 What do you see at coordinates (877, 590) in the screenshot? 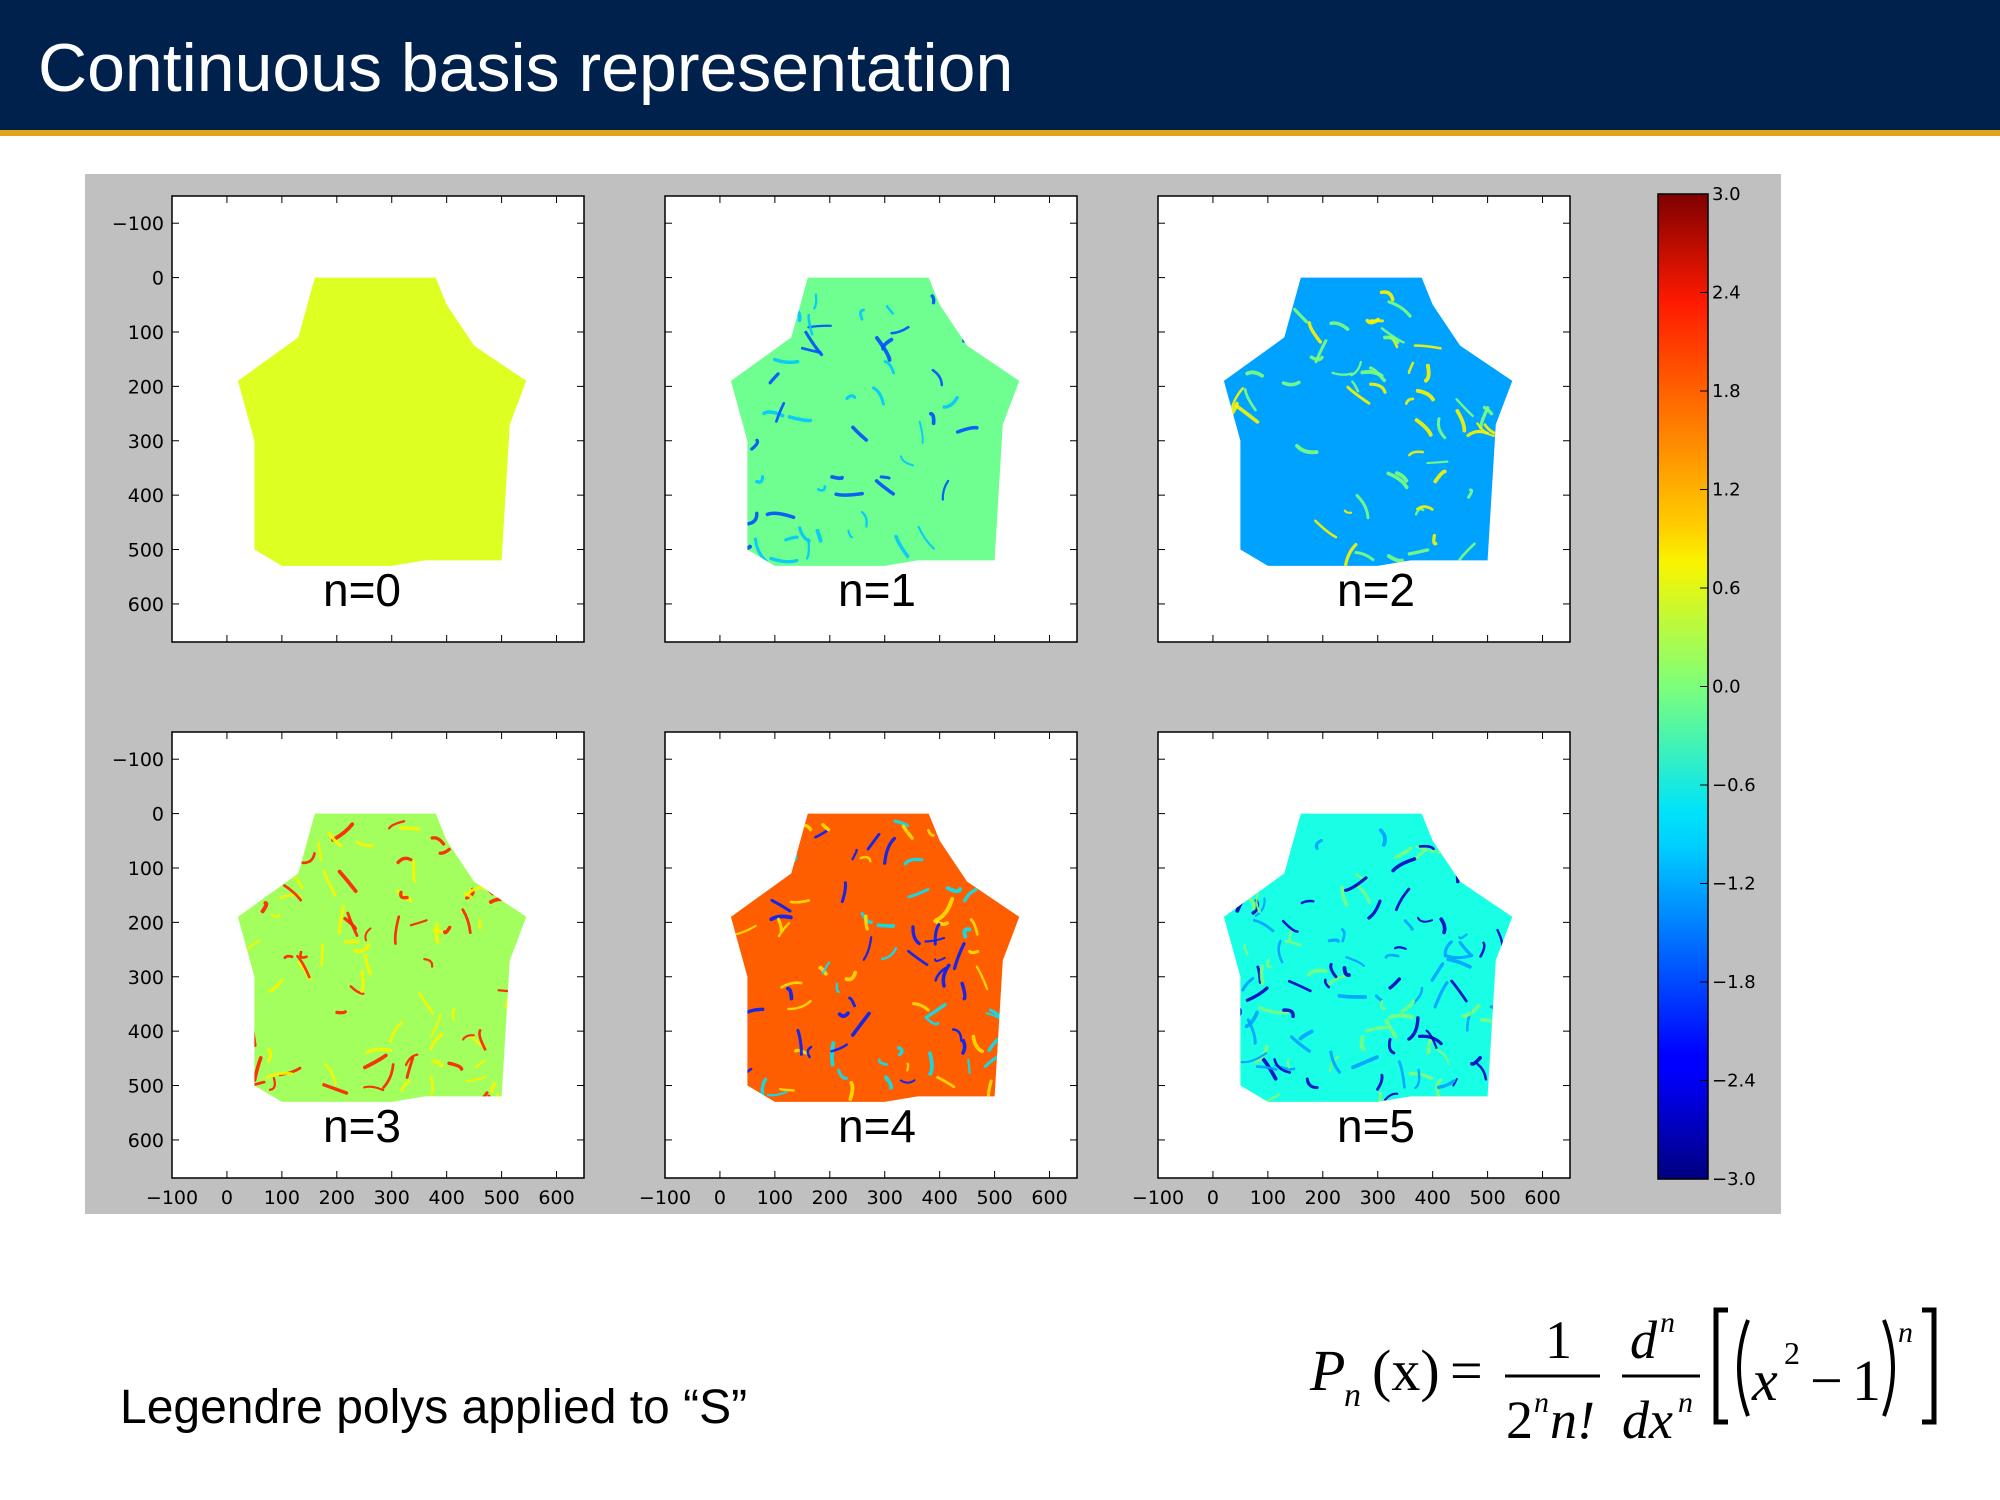
I see `panel-label: n=1` at bounding box center [877, 590].